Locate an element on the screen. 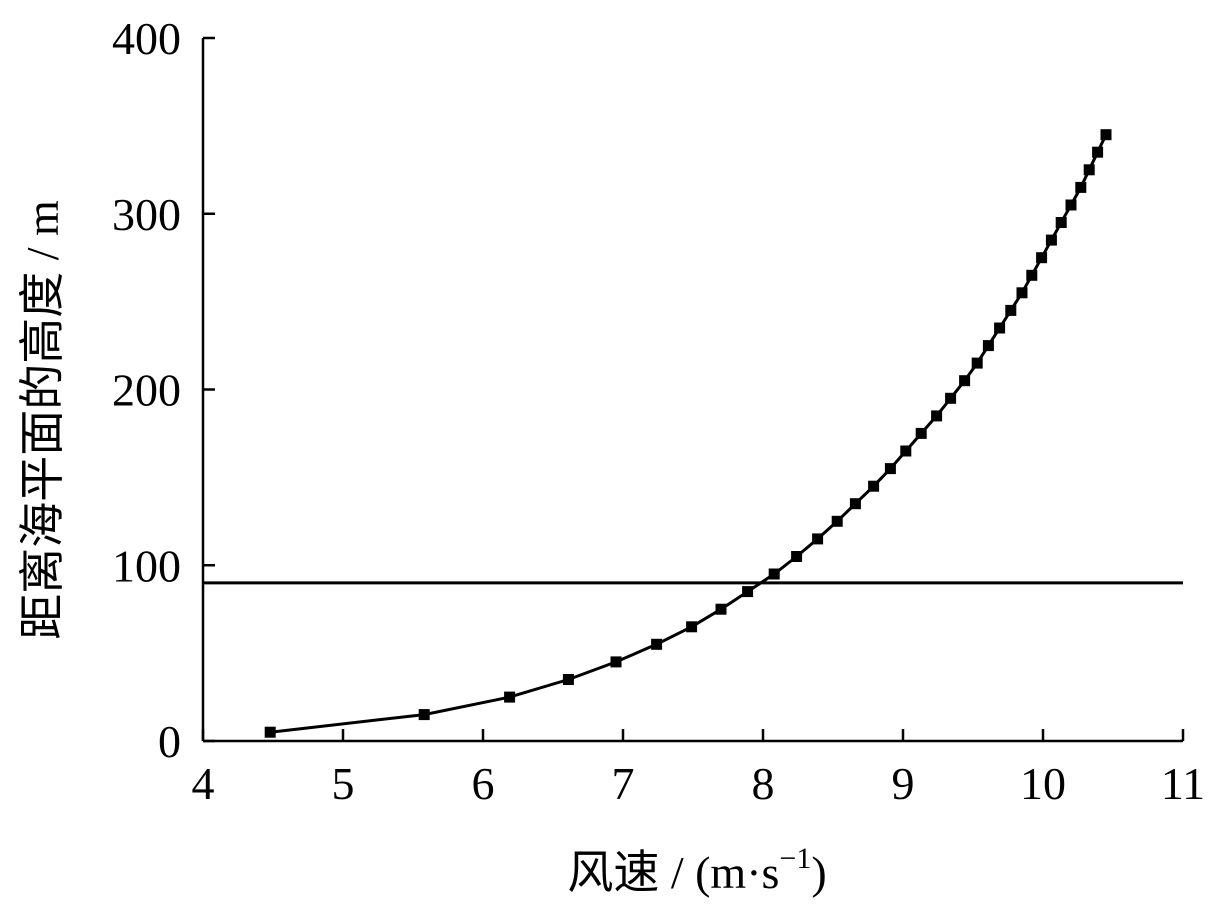 The width and height of the screenshot is (1216, 908). y-axis-title: 距离海平面的高度 / m is located at coordinates (42, 420).